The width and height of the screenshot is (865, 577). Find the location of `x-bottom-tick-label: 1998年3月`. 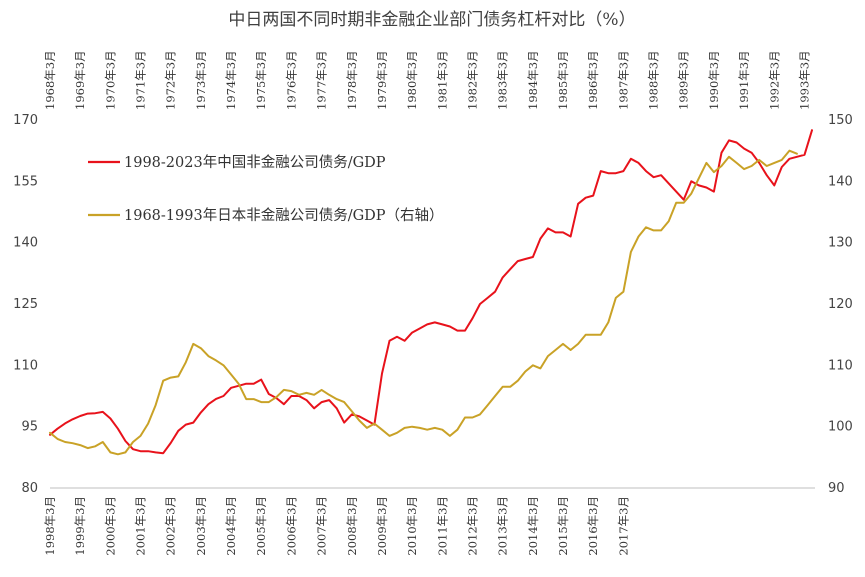

x-bottom-tick-label: 1998年3月 is located at coordinates (50, 526).